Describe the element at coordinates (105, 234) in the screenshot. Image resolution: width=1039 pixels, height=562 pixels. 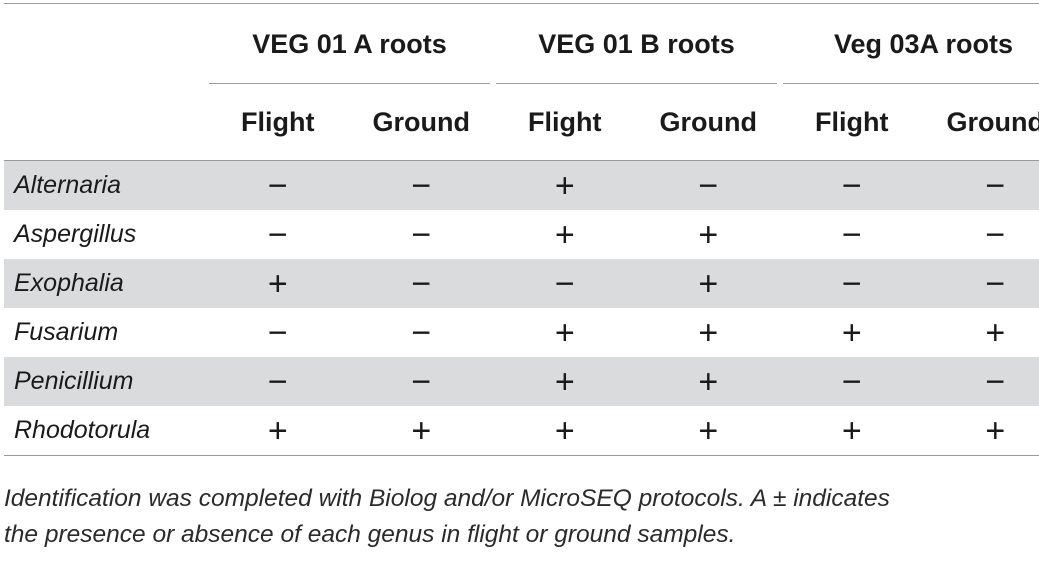
I see `genus-cell: Aspergillus` at that location.